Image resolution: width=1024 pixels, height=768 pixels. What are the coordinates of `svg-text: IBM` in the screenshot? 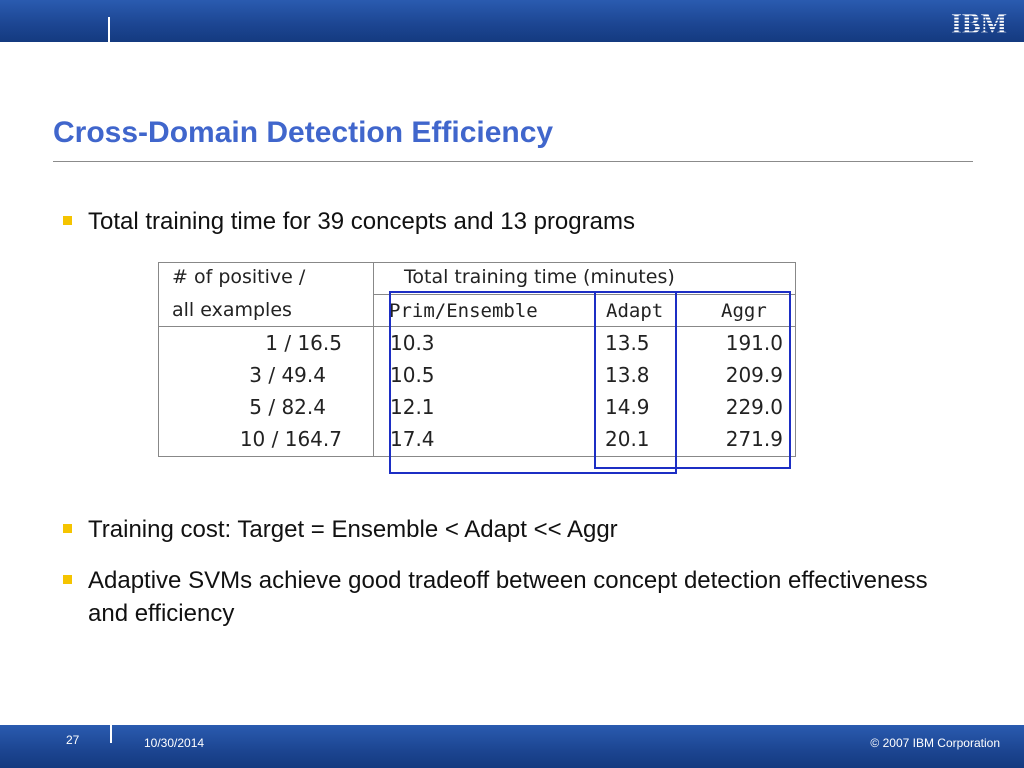 It's located at (979, 22).